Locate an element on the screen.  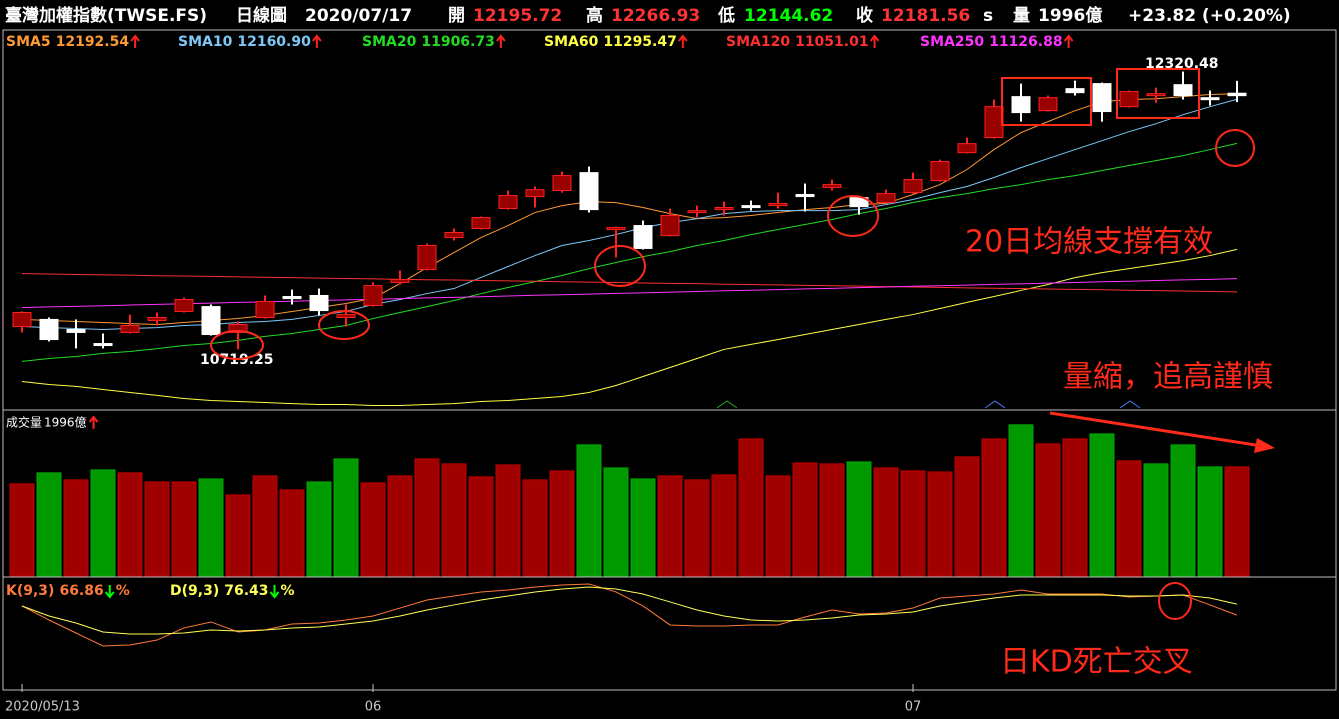
annotation: 20日均線支撐有效 is located at coordinates (1089, 242).